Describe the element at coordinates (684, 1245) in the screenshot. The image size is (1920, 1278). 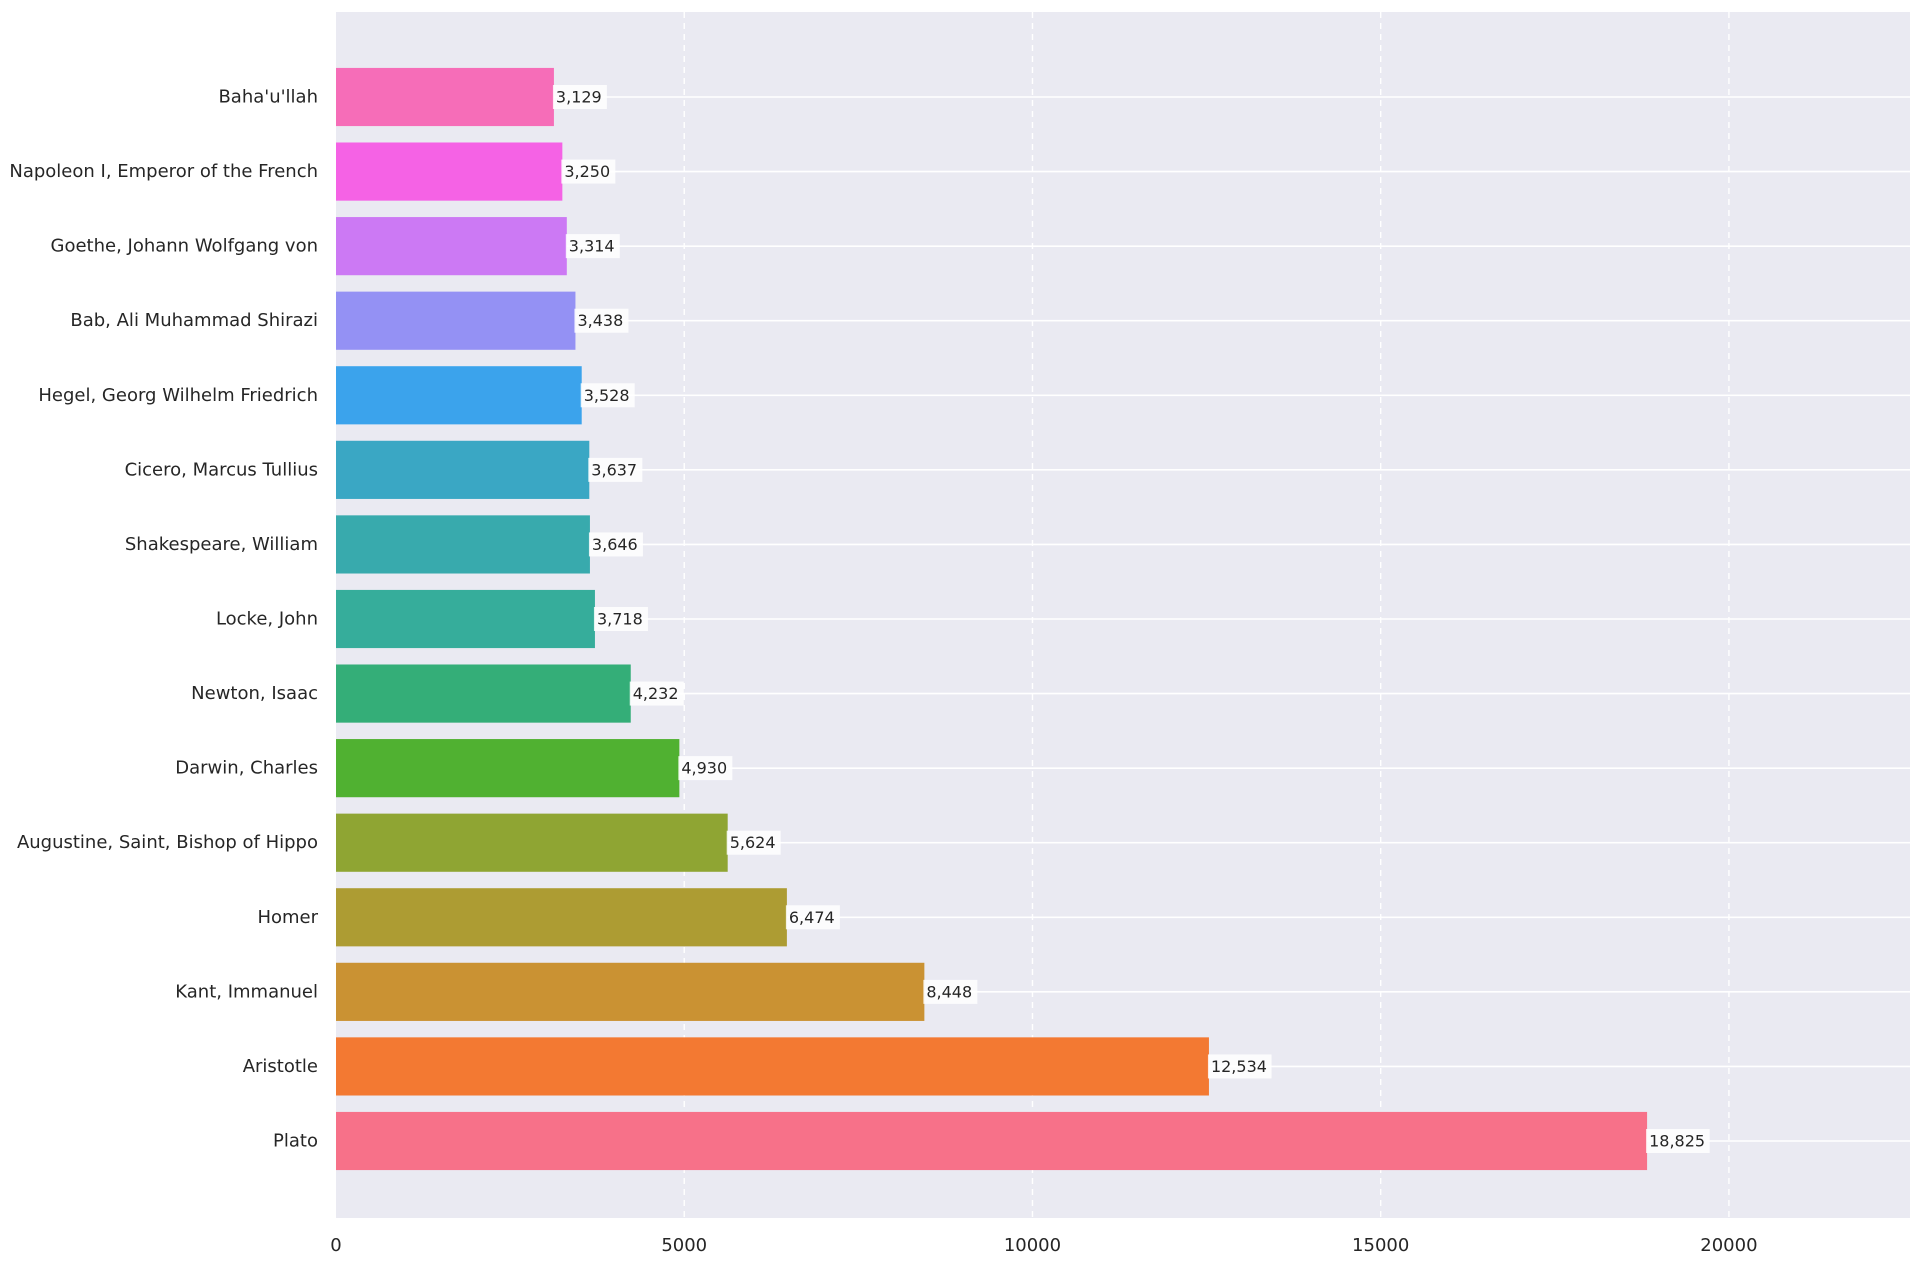
I see `x-tick-label: 5000` at that location.